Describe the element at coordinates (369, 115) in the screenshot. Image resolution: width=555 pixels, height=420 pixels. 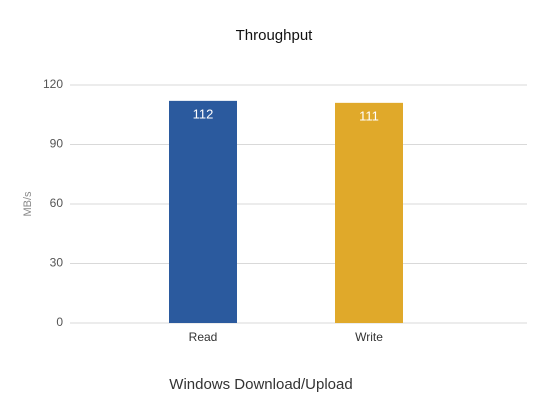
I see `data-label: 111` at that location.